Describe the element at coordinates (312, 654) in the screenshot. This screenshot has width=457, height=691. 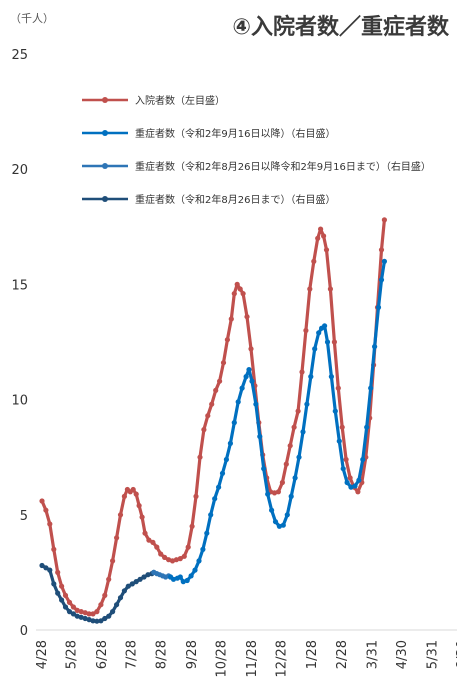
I see `x-tick-label: 1/28` at that location.